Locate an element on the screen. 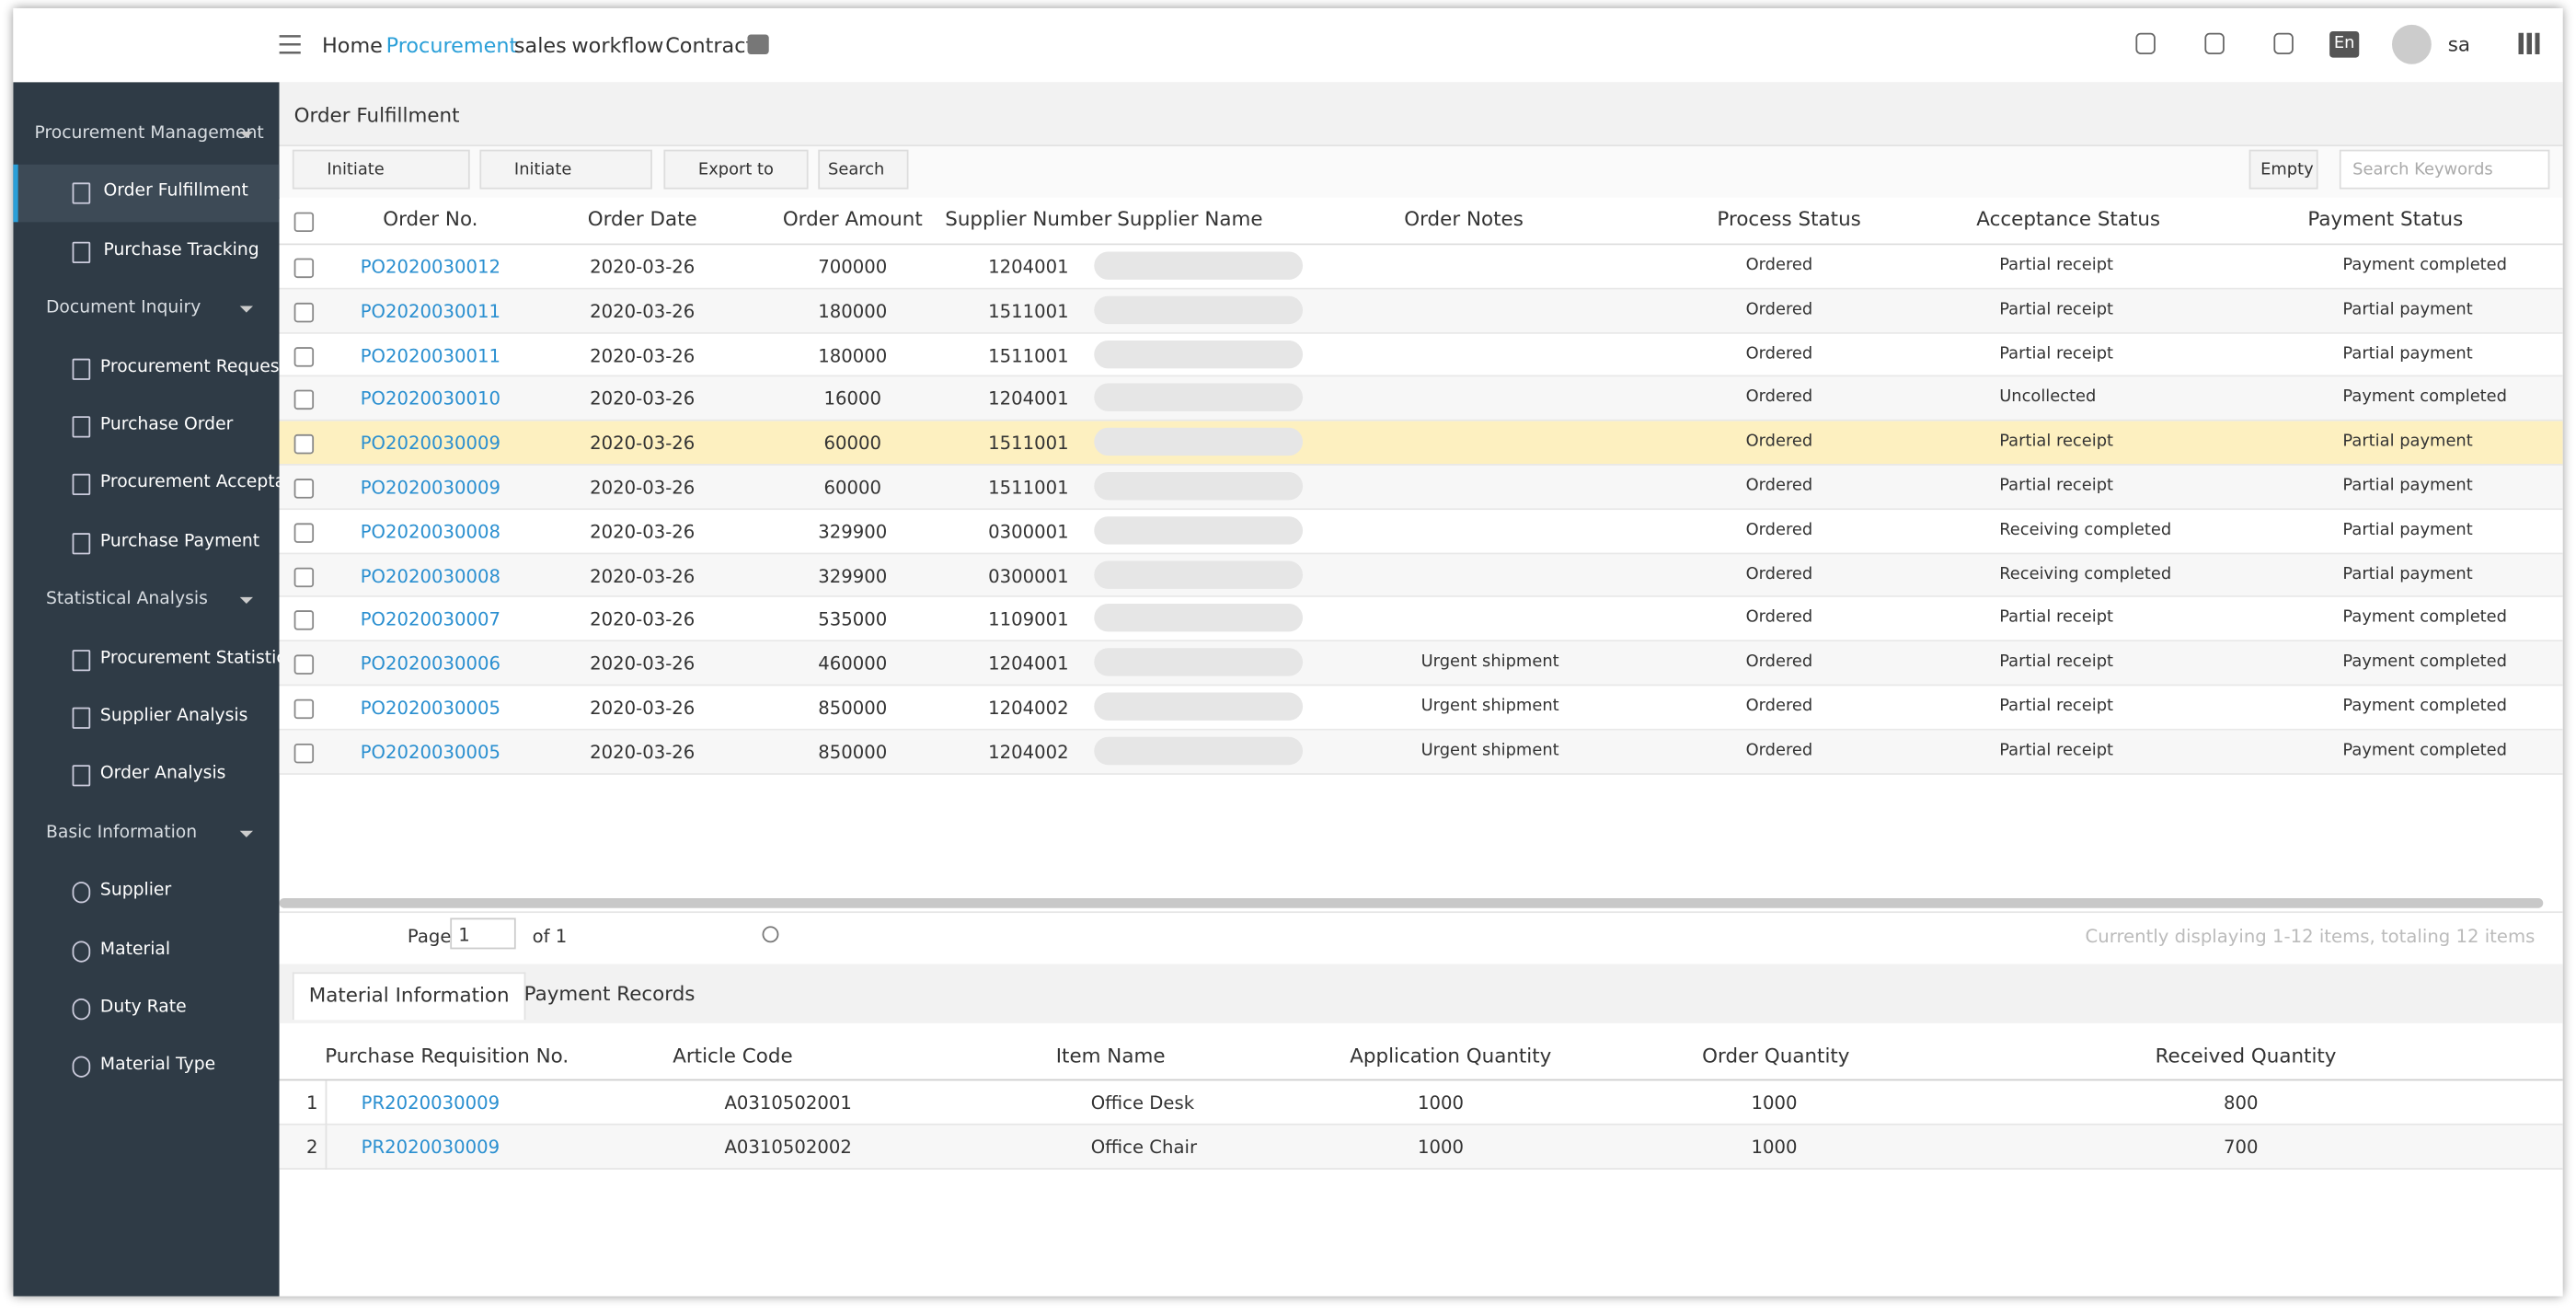 The image size is (2576, 1316). sidebar-group: Basic Information is located at coordinates (121, 832).